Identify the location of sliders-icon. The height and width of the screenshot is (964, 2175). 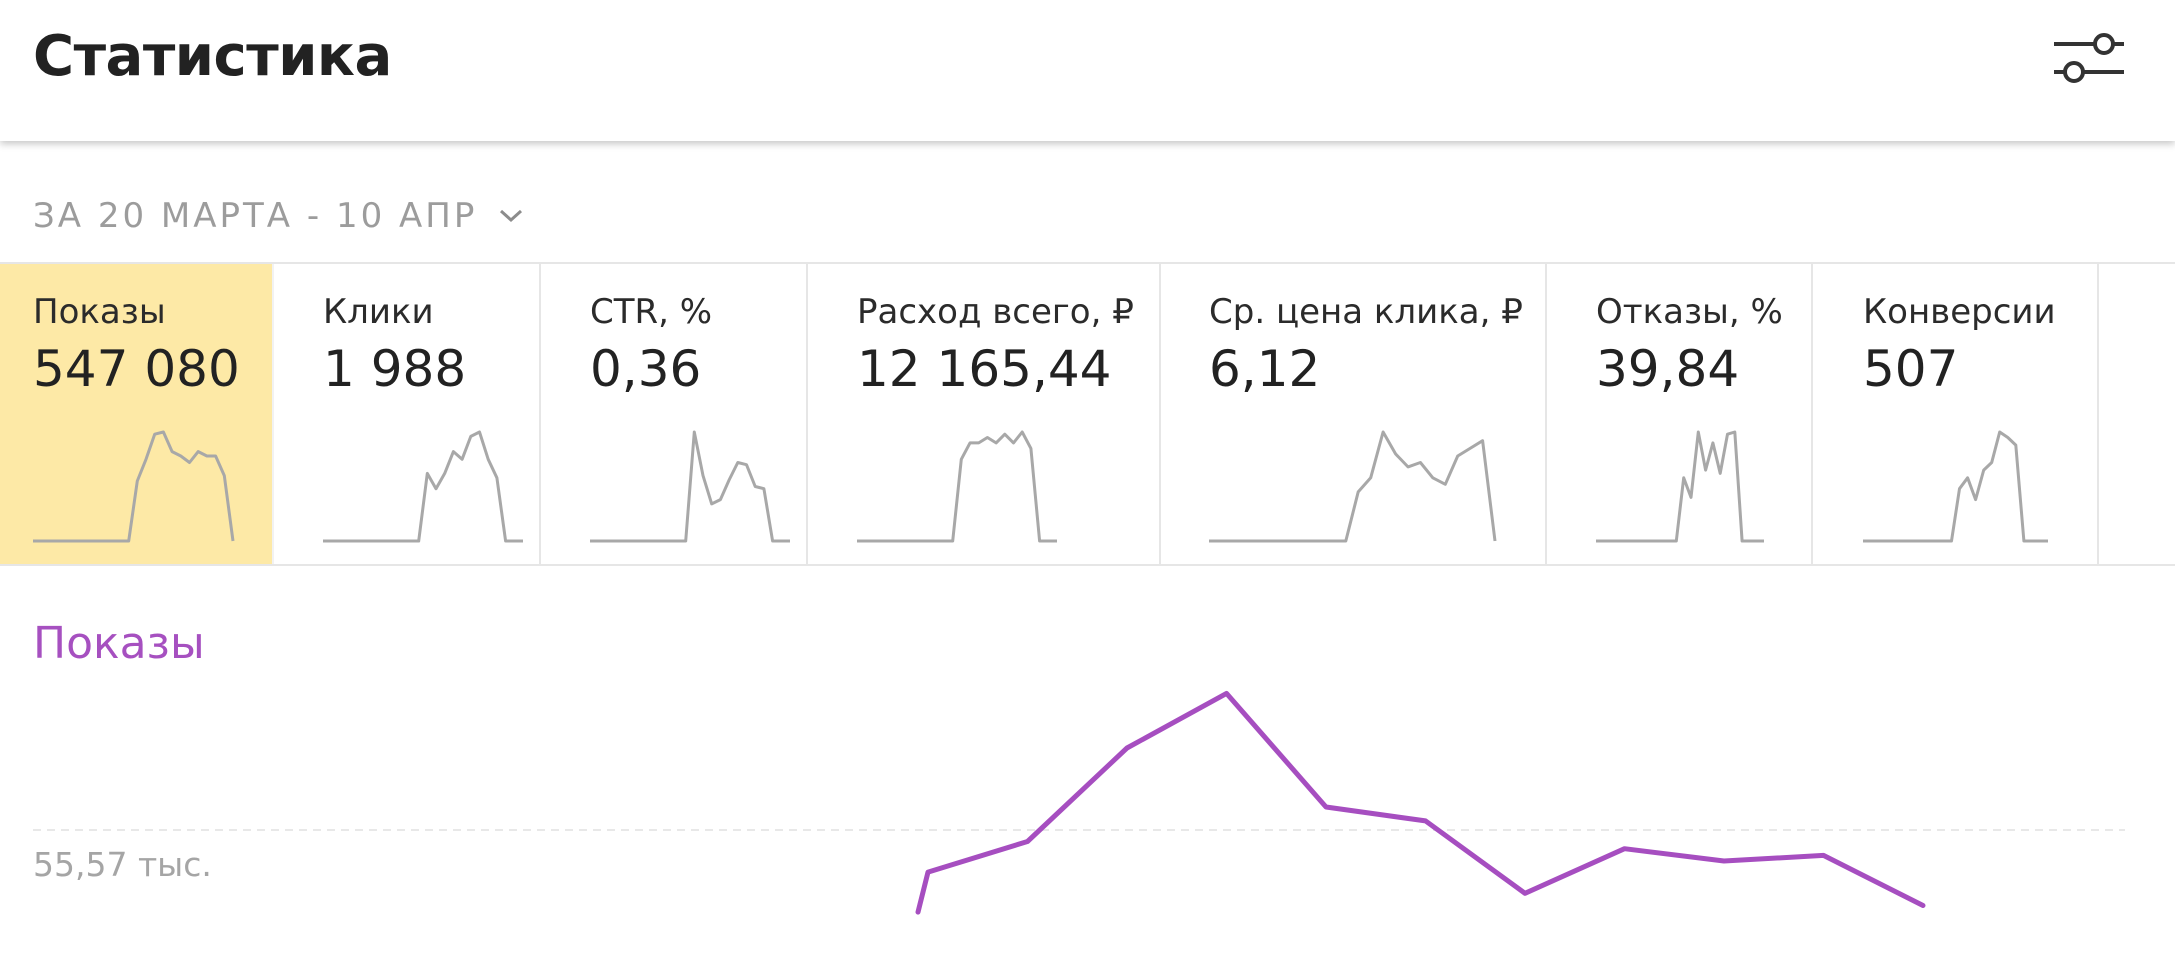
(2089, 58).